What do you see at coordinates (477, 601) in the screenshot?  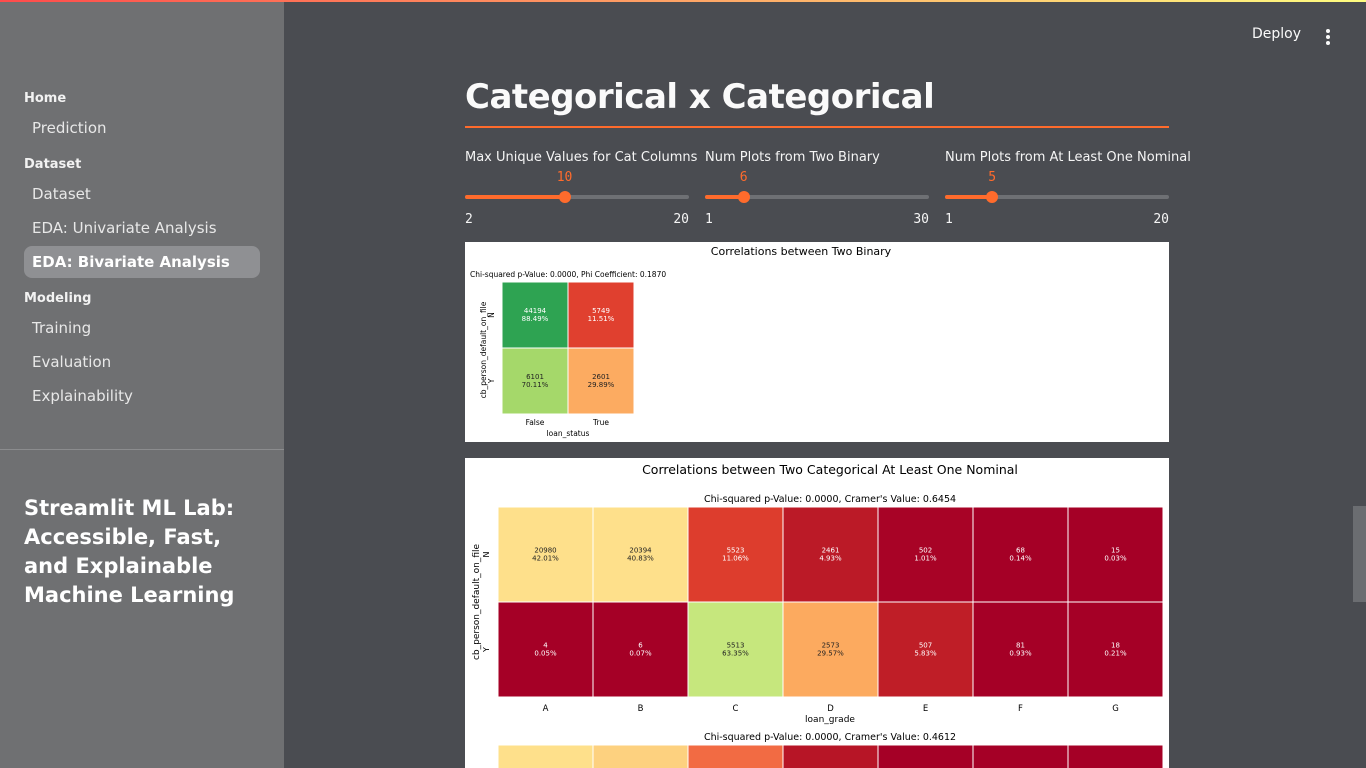 I see `y-axis-label: cb_person_default_on_file` at bounding box center [477, 601].